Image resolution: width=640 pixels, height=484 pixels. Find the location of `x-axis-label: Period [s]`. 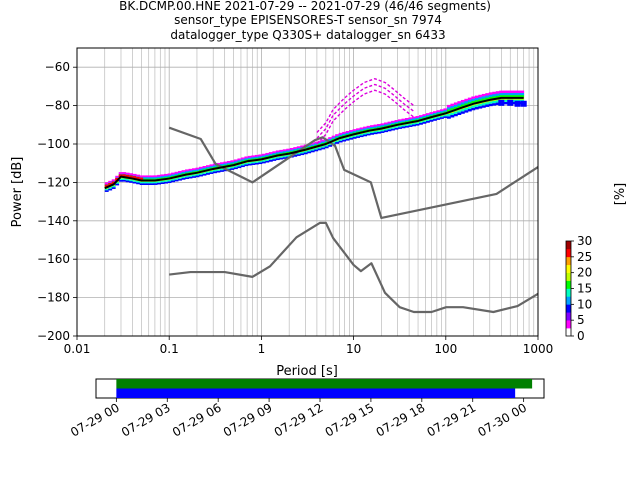

x-axis-label: Period [s] is located at coordinates (307, 371).